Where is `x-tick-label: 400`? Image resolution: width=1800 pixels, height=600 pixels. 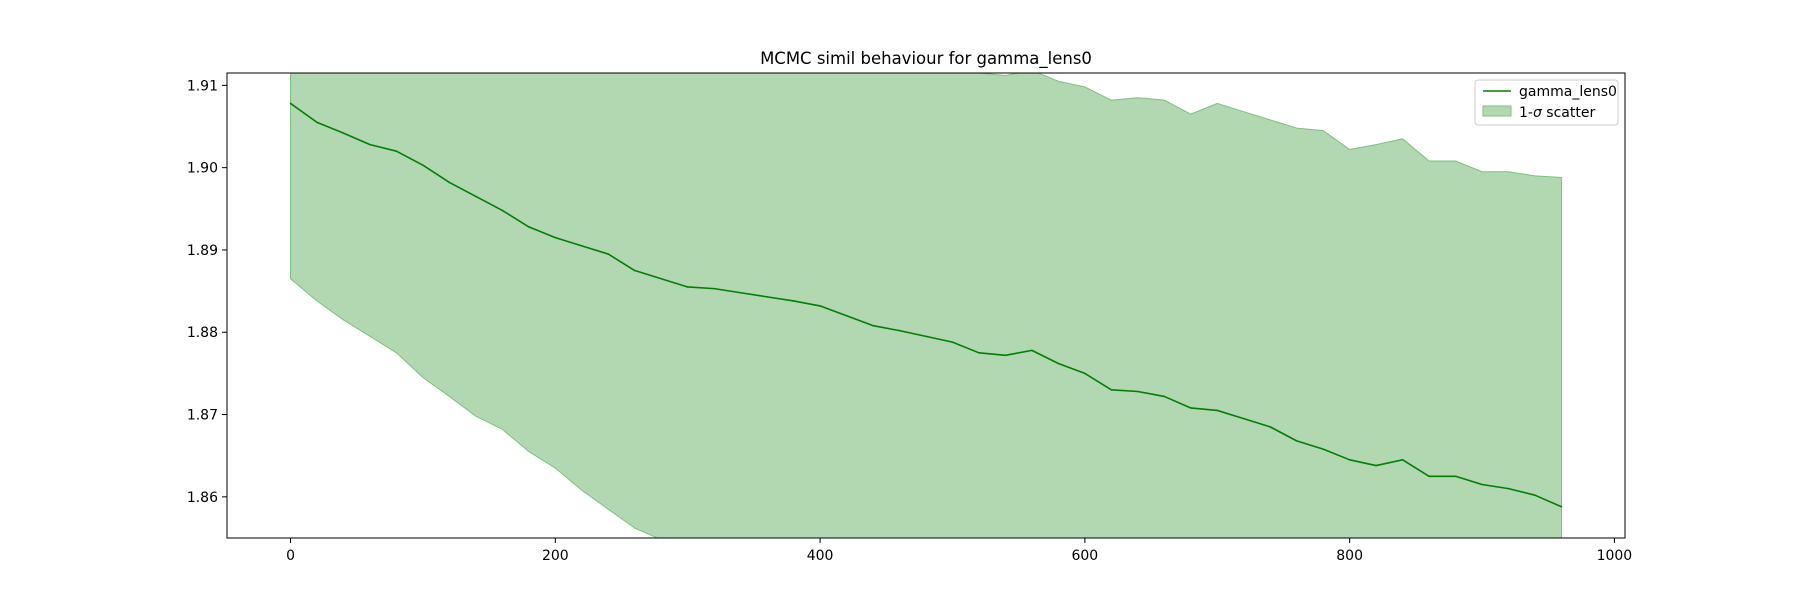 x-tick-label: 400 is located at coordinates (820, 556).